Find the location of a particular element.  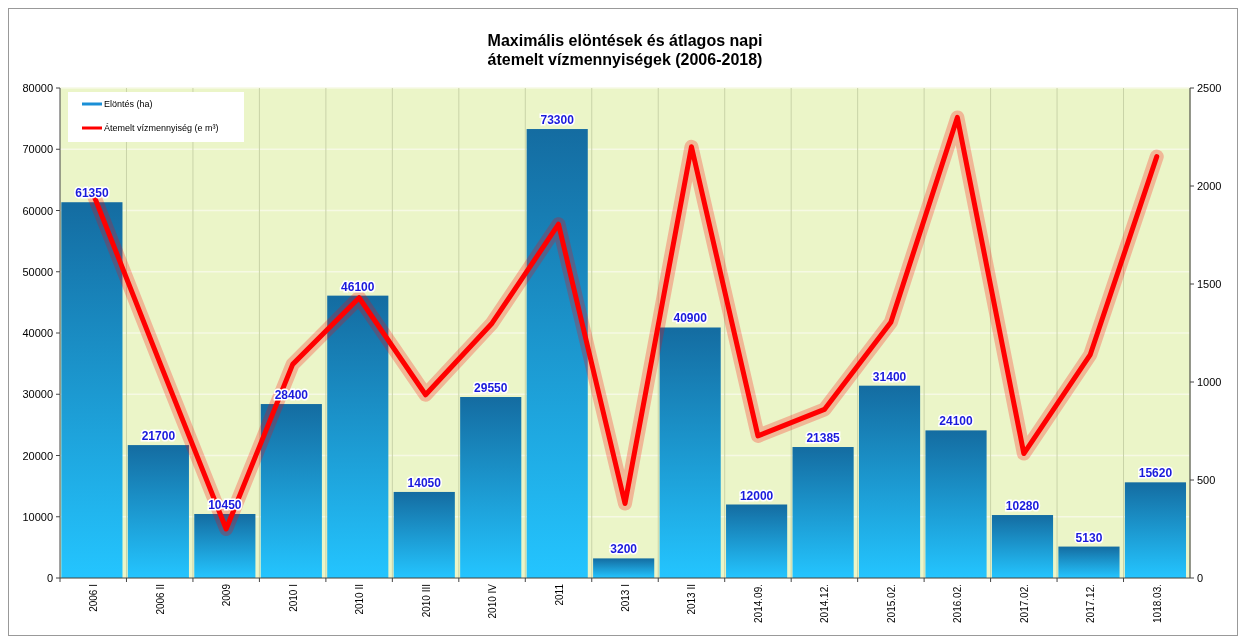

y-tick-label: 60000 is located at coordinates (37, 210).